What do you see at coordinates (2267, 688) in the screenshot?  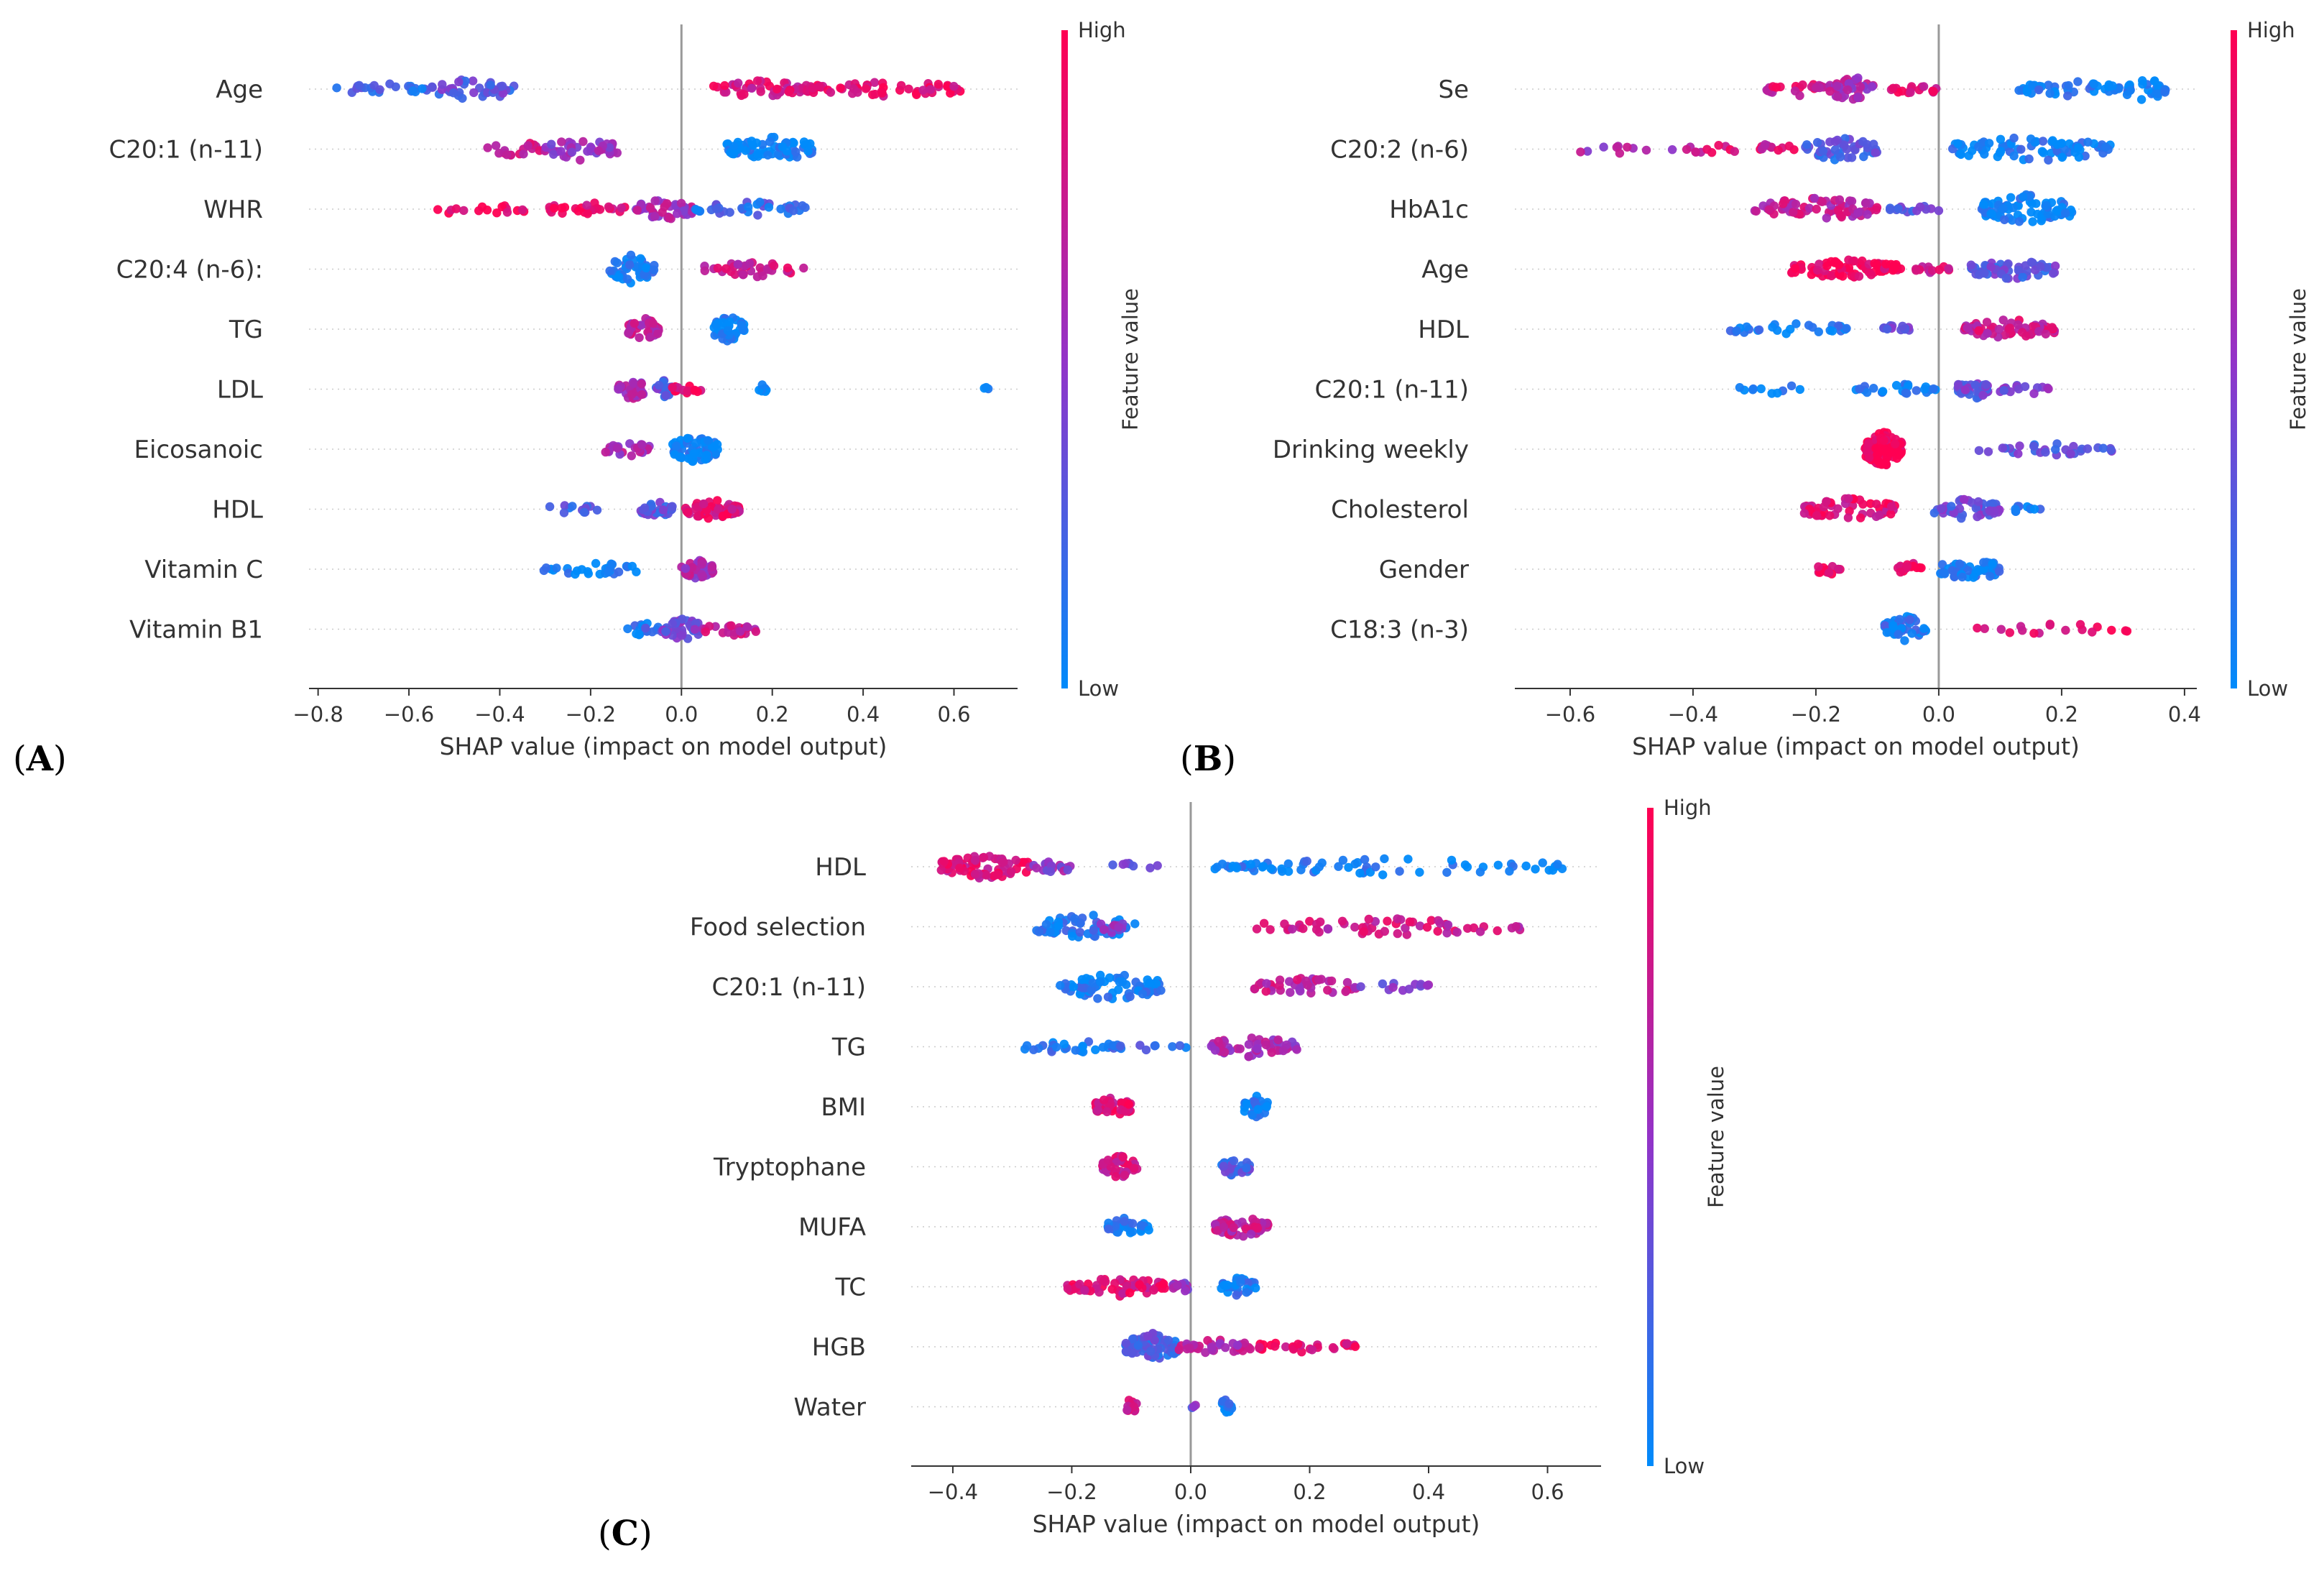 I see `colorbar-low-label: Low` at bounding box center [2267, 688].